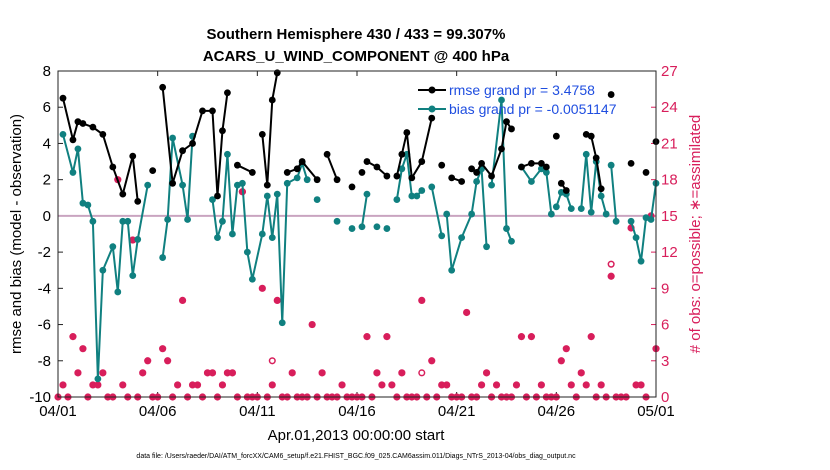  Describe the element at coordinates (611, 264) in the screenshot. I see `obs-possible-point` at that location.